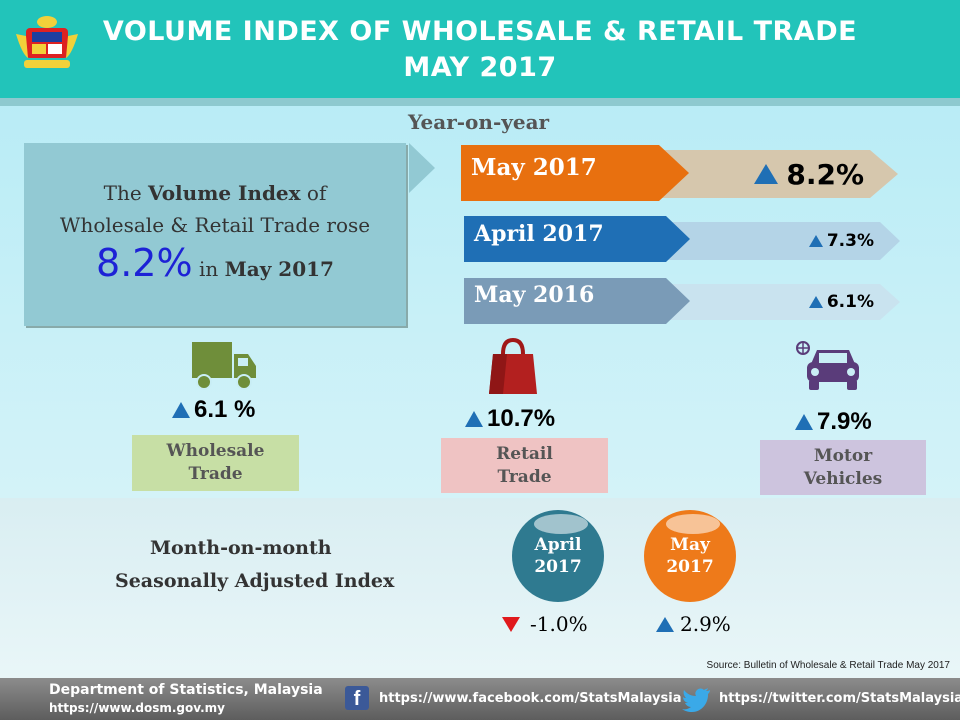 This screenshot has width=960, height=720. I want to click on yoy-bar-period: May 2017, so click(534, 167).